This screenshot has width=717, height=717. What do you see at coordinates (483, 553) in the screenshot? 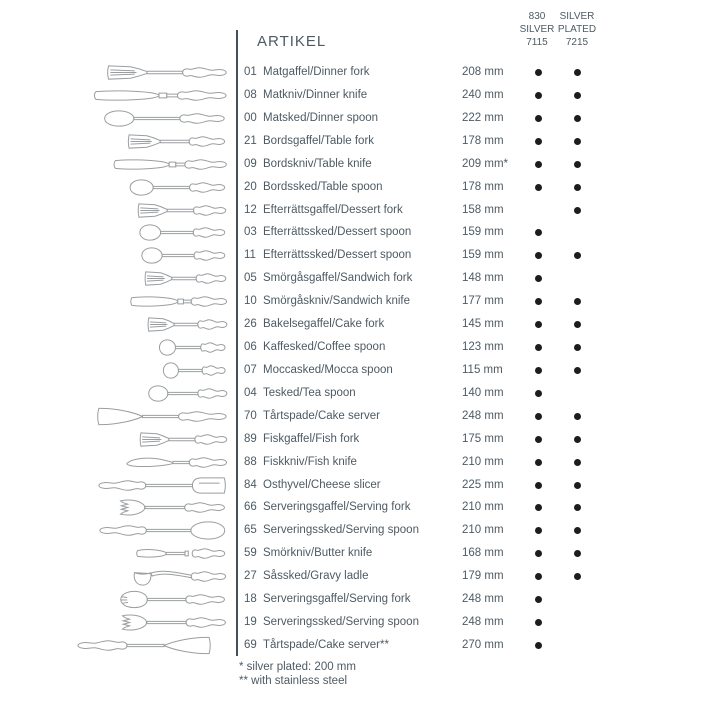
I see `article-size: 168 mm` at bounding box center [483, 553].